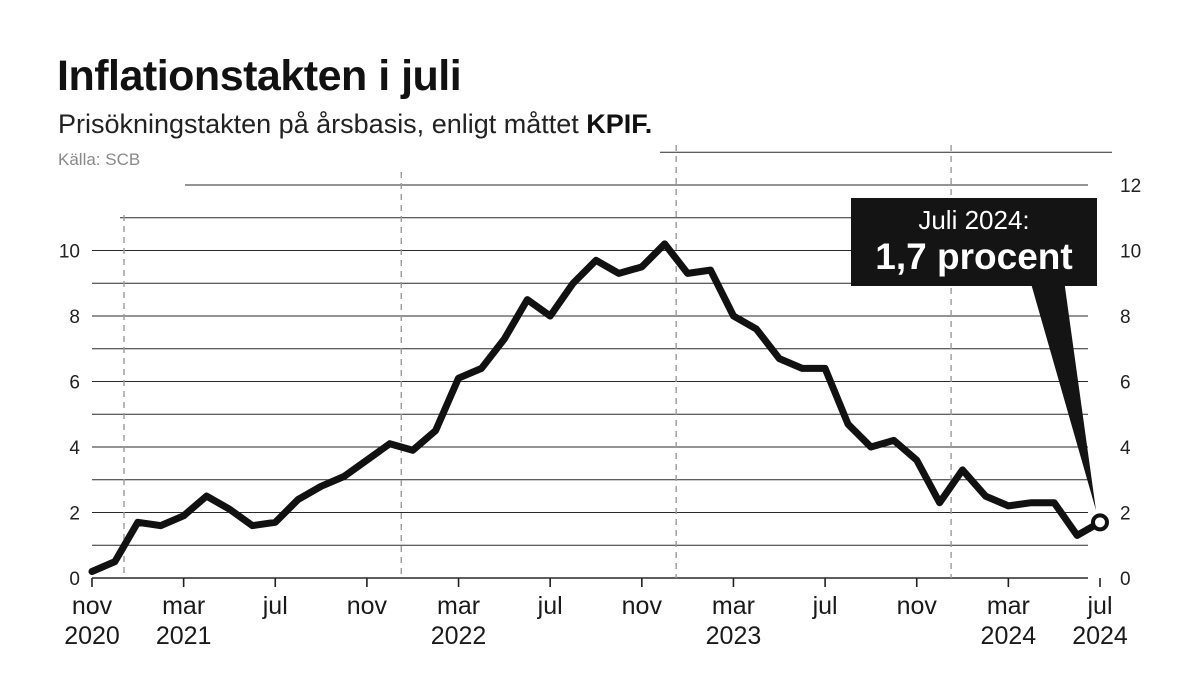 This screenshot has width=1200, height=675. Describe the element at coordinates (74, 514) in the screenshot. I see `y-tick-label-left: 2` at that location.